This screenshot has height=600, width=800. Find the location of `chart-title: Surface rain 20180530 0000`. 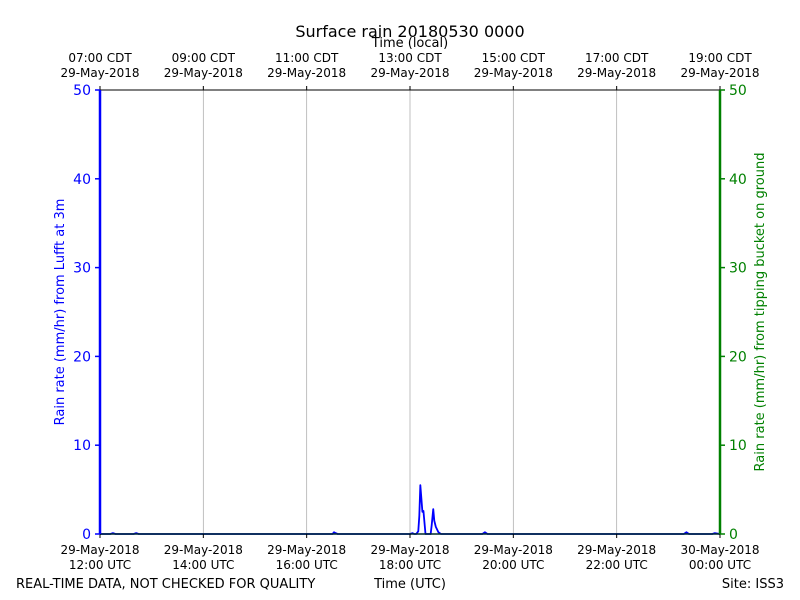

chart-title: Surface rain 20180530 0000 is located at coordinates (409, 31).